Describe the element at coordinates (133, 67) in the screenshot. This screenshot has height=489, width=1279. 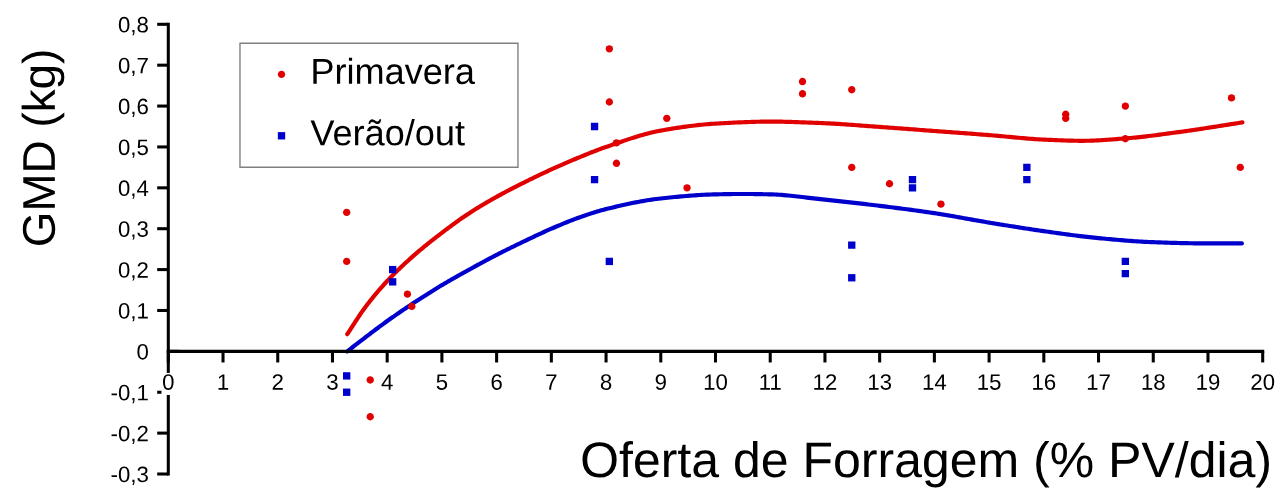
I see `y-tick-label: 0,7` at that location.